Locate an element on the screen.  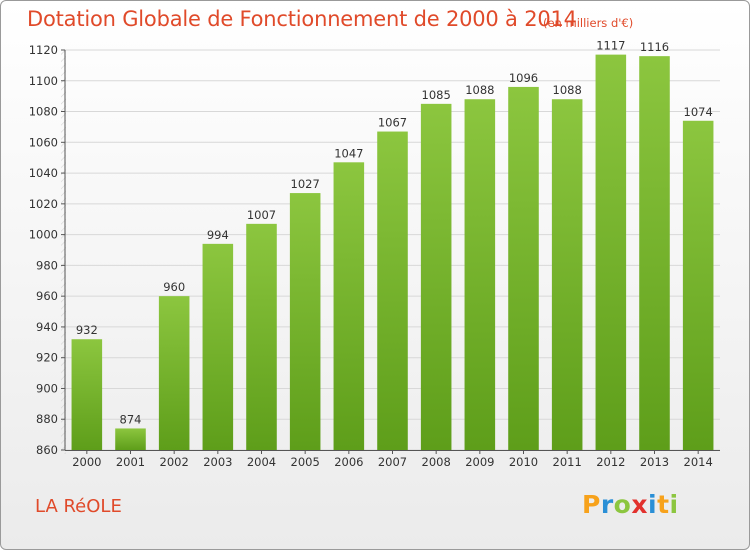
bar-value-label: 1117 is located at coordinates (610, 46).